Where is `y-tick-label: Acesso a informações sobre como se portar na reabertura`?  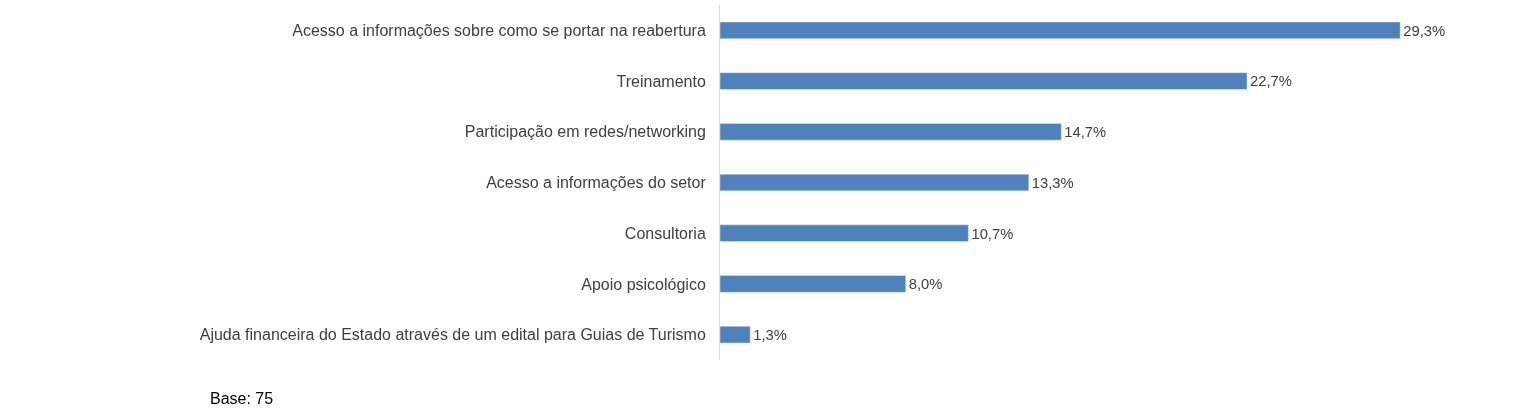
y-tick-label: Acesso a informações sobre como se portar na reabertura is located at coordinates (499, 30).